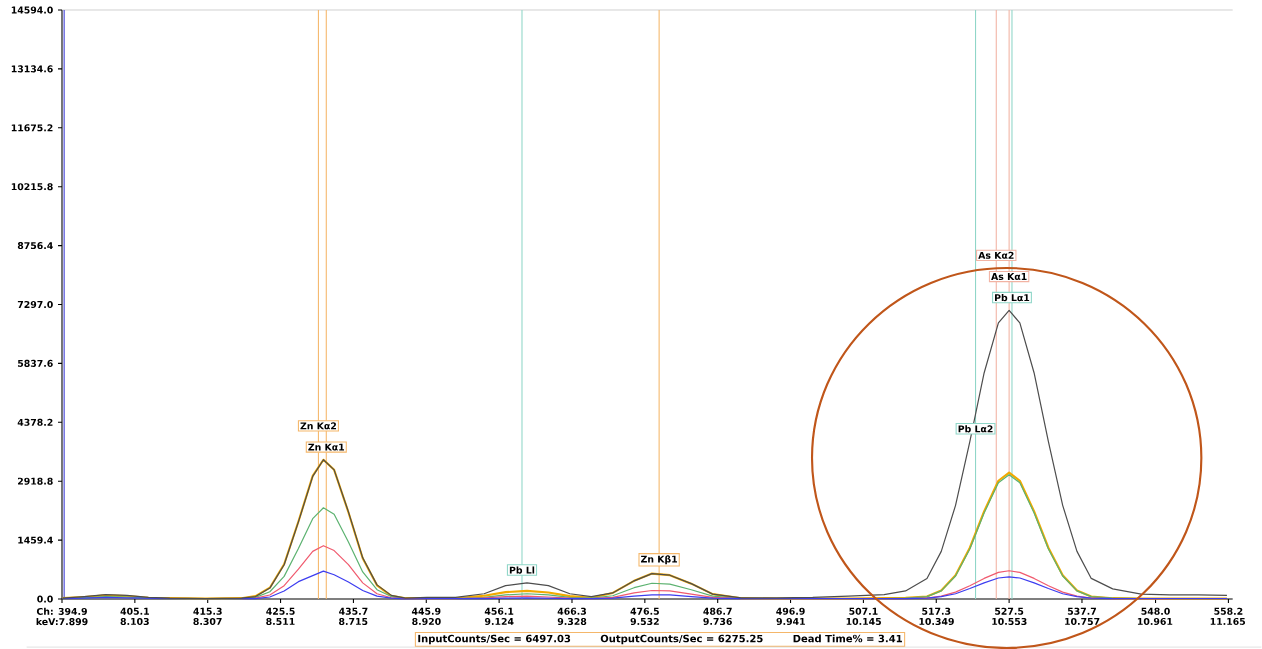  What do you see at coordinates (1009, 611) in the screenshot?
I see `x-tick-label: 527.5` at bounding box center [1009, 611].